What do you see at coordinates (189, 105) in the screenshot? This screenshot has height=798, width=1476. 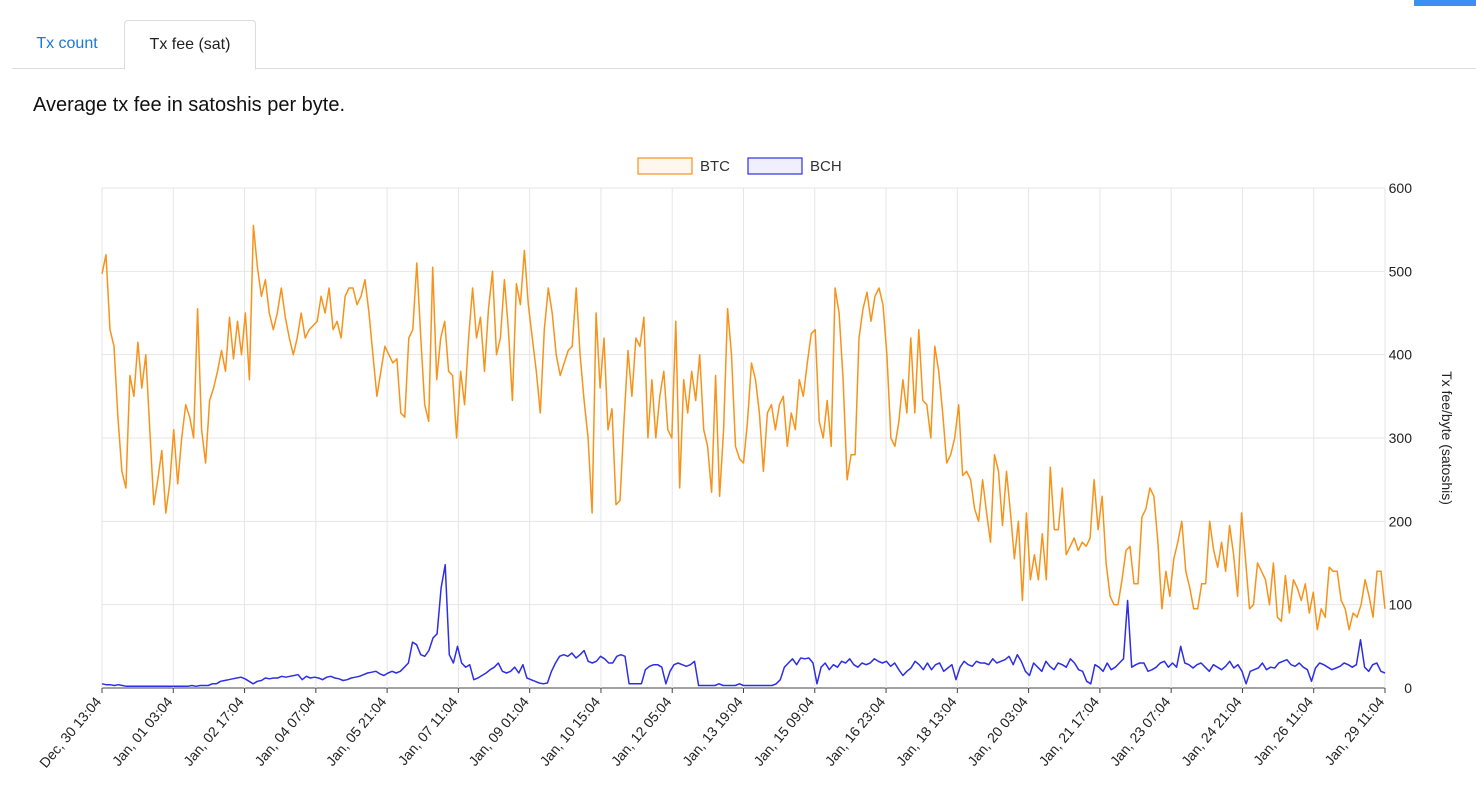 I see `chart-description: Average tx fee in satoshis per byte.` at bounding box center [189, 105].